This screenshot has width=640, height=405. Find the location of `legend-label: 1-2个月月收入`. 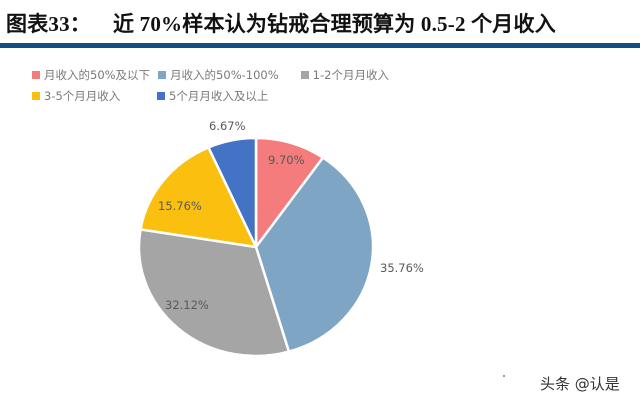

legend-label: 1-2个月月收入 is located at coordinates (350, 74).